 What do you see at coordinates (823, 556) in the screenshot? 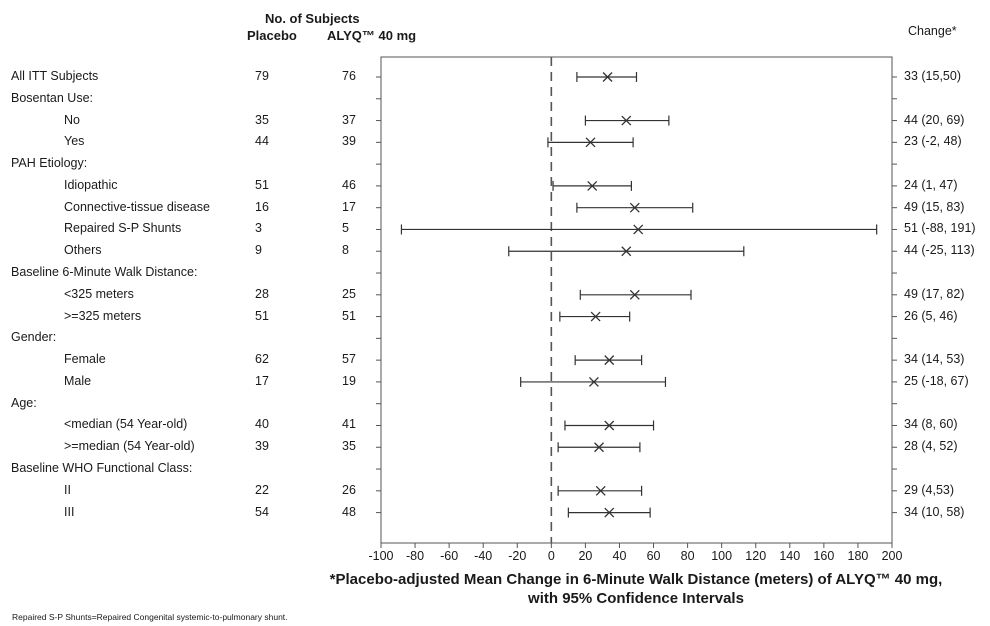
I see `x-tick-label: 160` at bounding box center [823, 556].